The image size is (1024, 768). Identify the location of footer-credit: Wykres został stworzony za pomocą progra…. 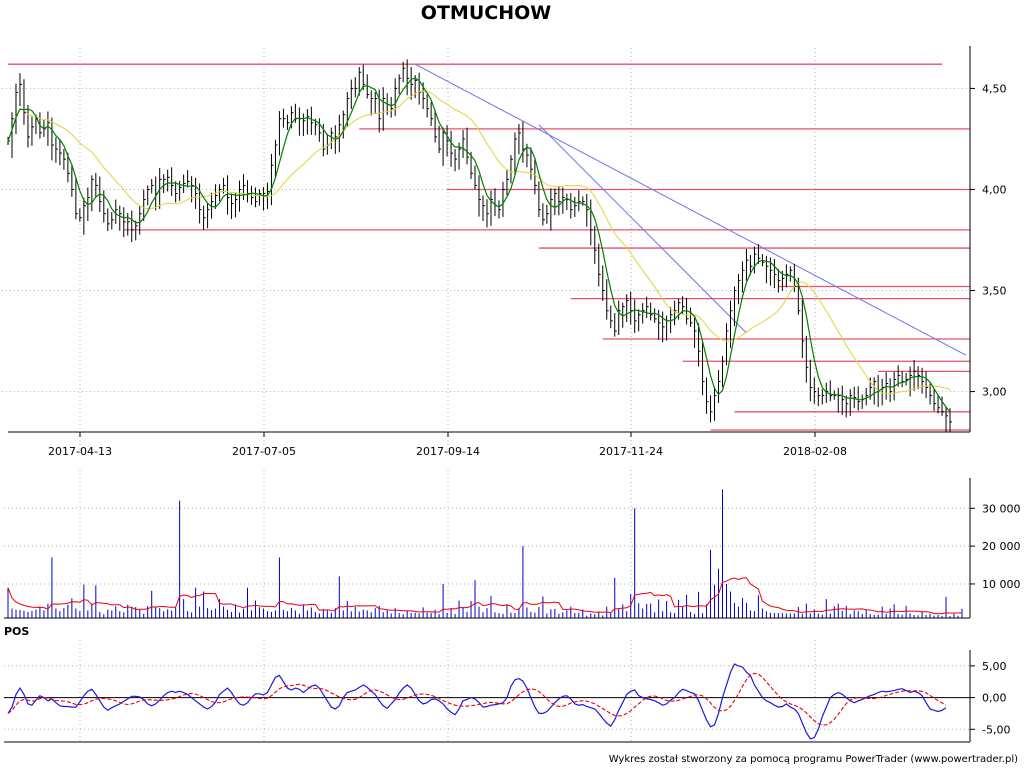
(813, 759).